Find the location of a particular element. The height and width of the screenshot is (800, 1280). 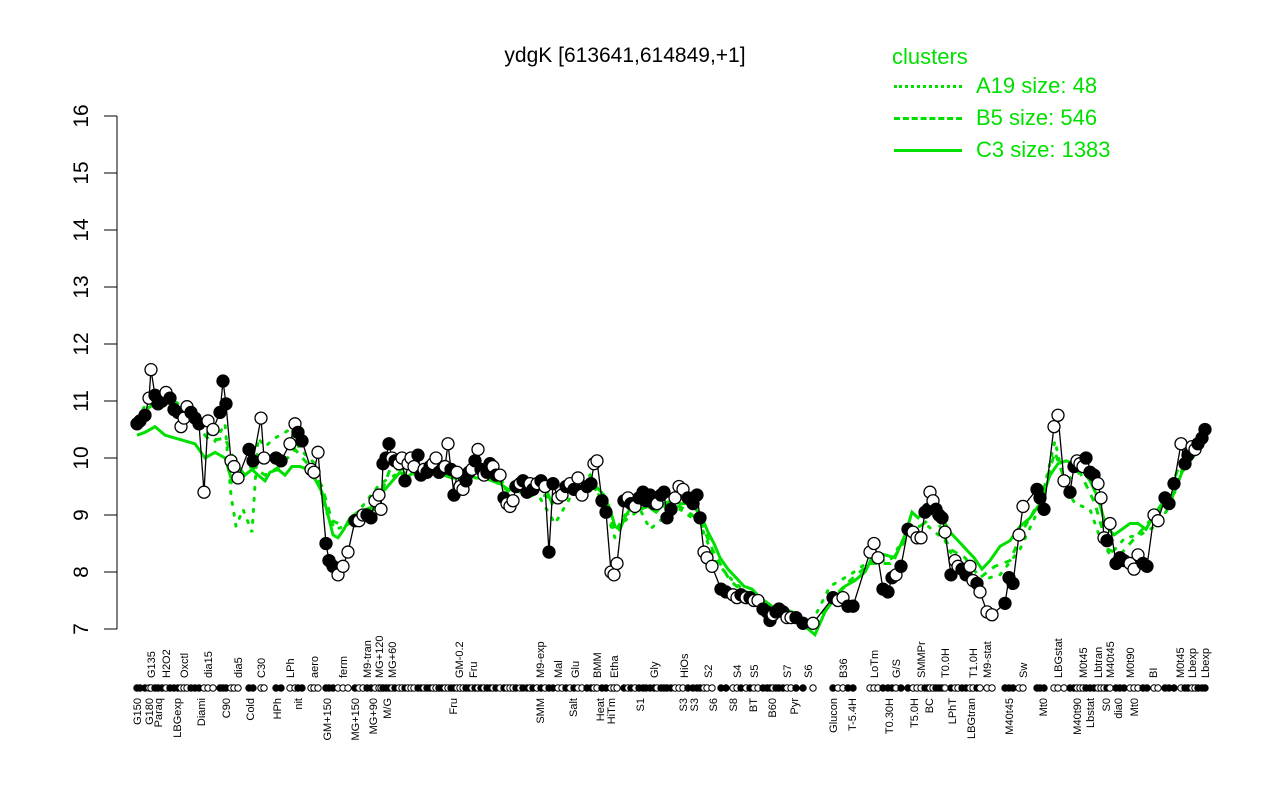

x-tick-label: M40t90 is located at coordinates (1078, 716).